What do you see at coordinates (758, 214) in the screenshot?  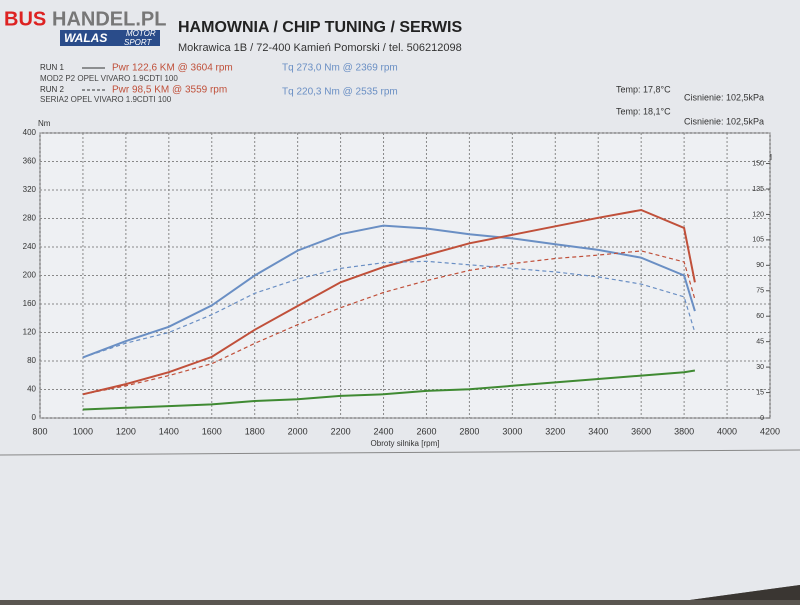 I see `y2-tick-label: 120` at bounding box center [758, 214].